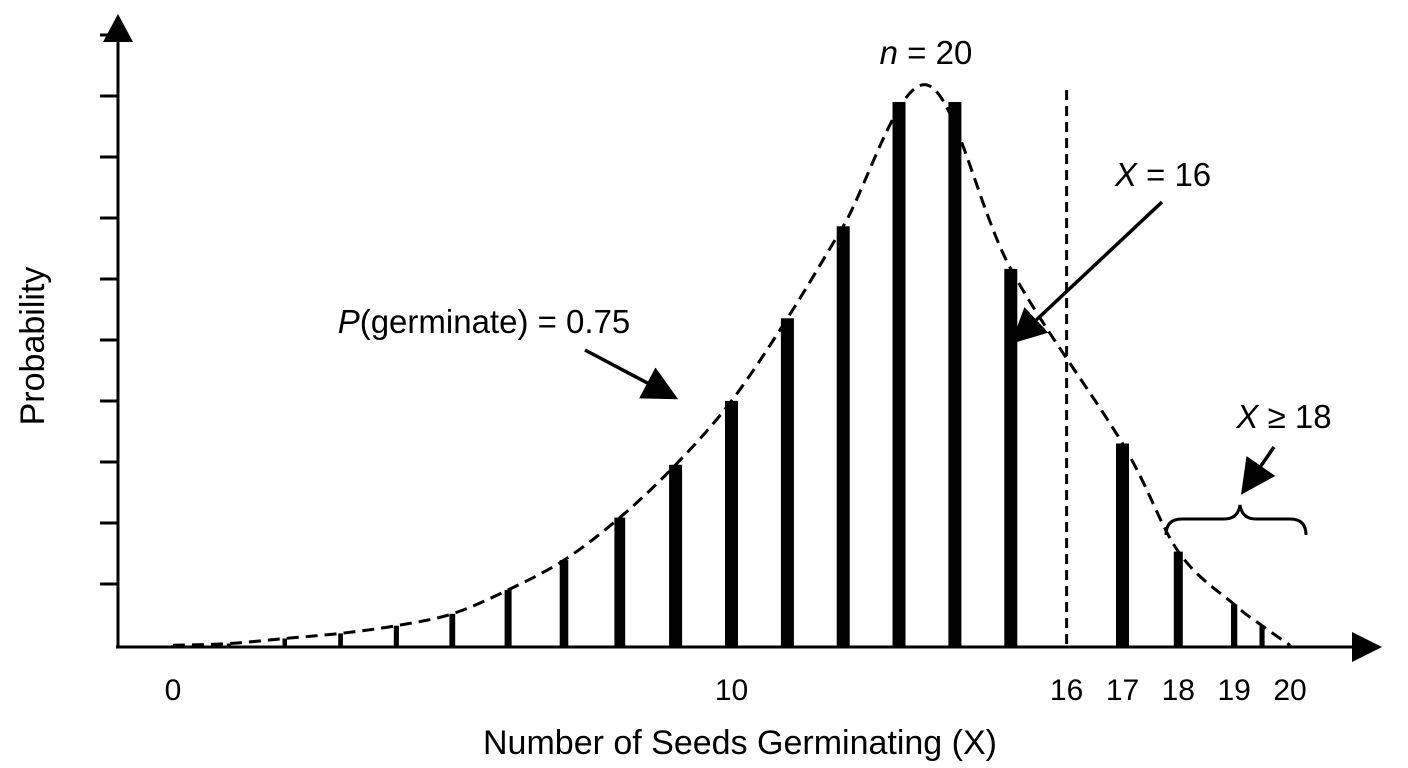 This screenshot has height=768, width=1408. What do you see at coordinates (1234, 690) in the screenshot?
I see `x-tick-label-5: 19` at bounding box center [1234, 690].